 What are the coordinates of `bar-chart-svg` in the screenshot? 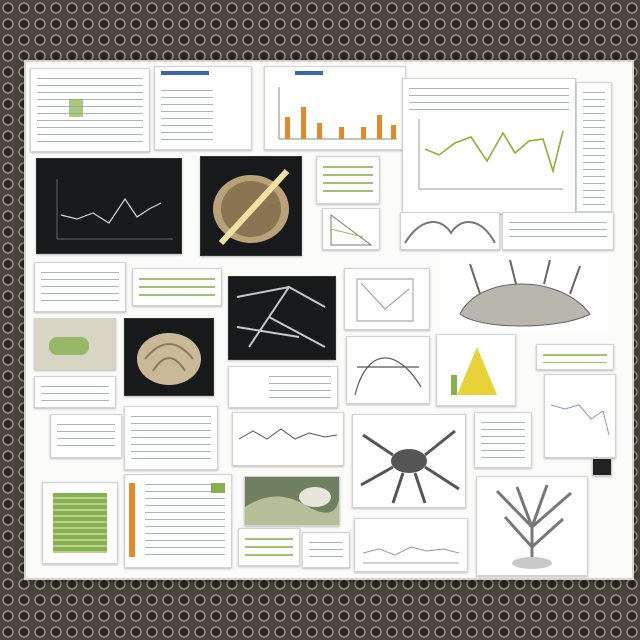 It's located at (337, 113).